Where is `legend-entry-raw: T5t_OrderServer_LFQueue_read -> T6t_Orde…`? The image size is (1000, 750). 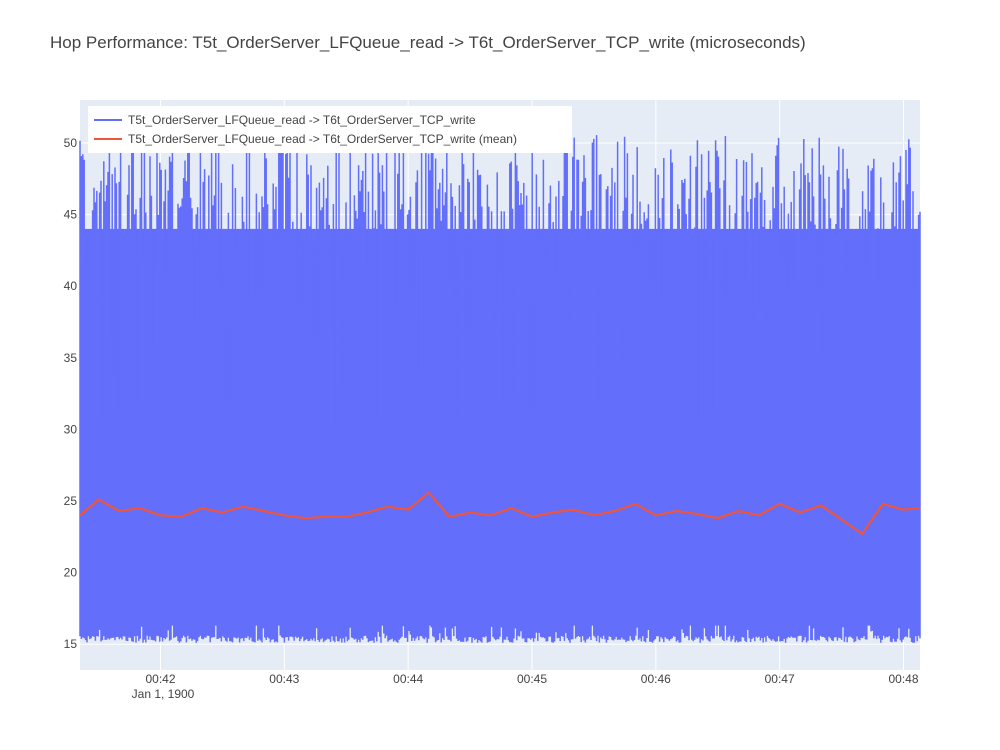
legend-entry-raw: T5t_OrderServer_LFQueue_read -> T6t_Orde… is located at coordinates (302, 120).